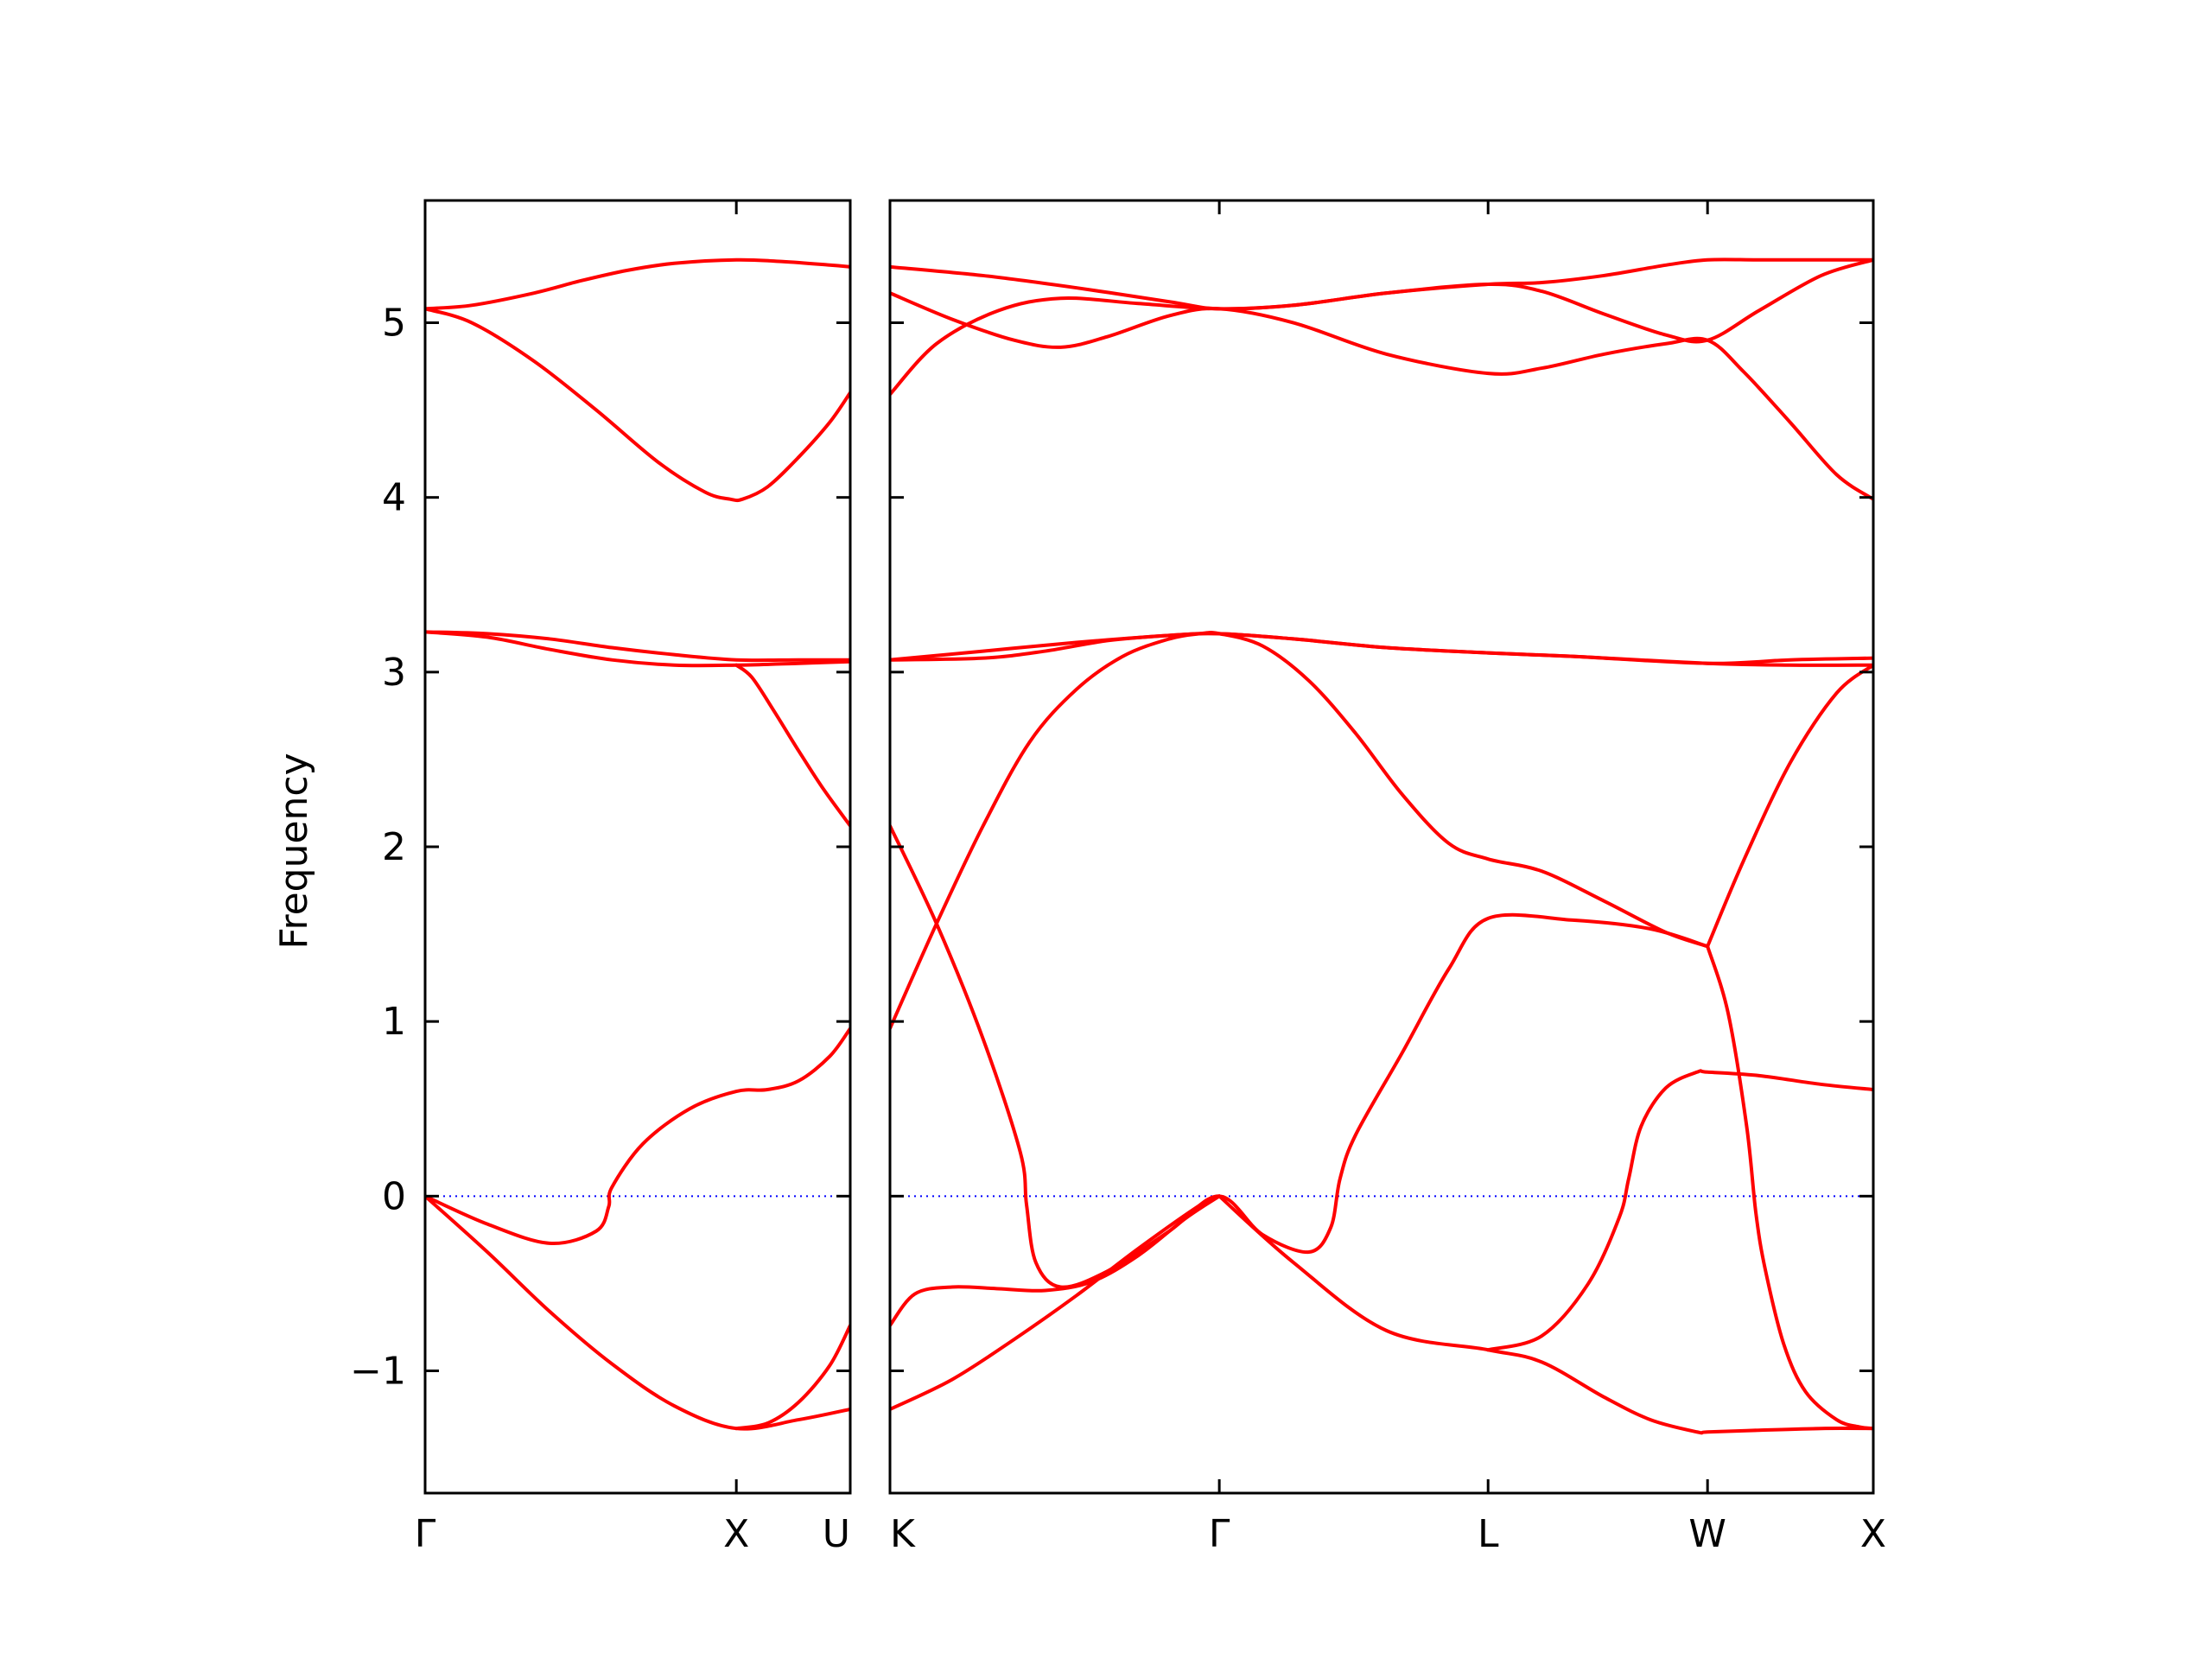 The height and width of the screenshot is (1659, 2212). Describe the element at coordinates (394, 498) in the screenshot. I see `y-tick-label: 4` at that location.